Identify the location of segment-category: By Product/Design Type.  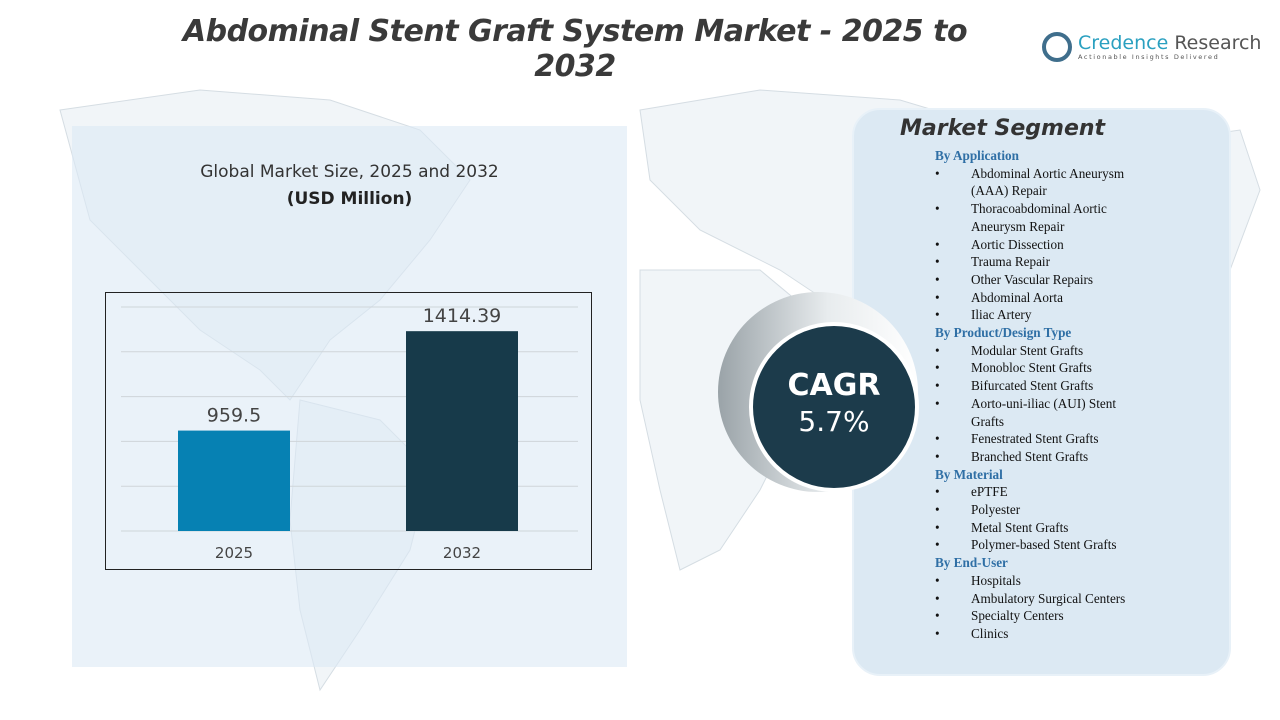
(1003, 333).